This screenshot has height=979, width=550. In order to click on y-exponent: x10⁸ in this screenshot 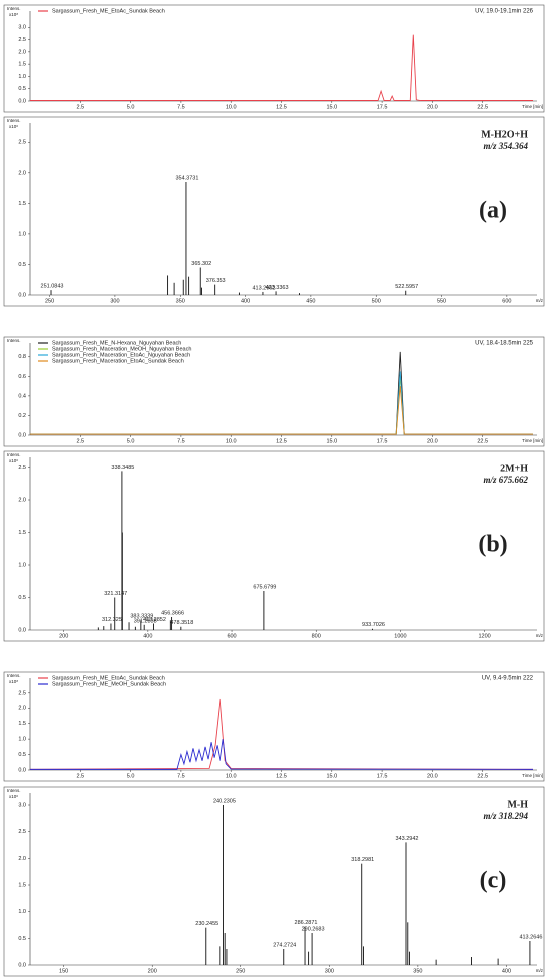, I will do `click(13, 681)`.